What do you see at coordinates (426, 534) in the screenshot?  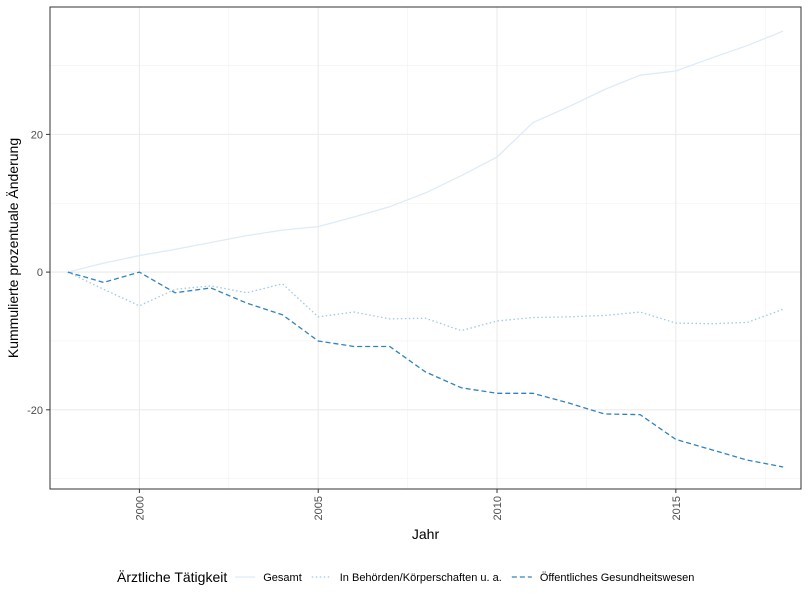 I see `x-axis-title: Jahr` at bounding box center [426, 534].